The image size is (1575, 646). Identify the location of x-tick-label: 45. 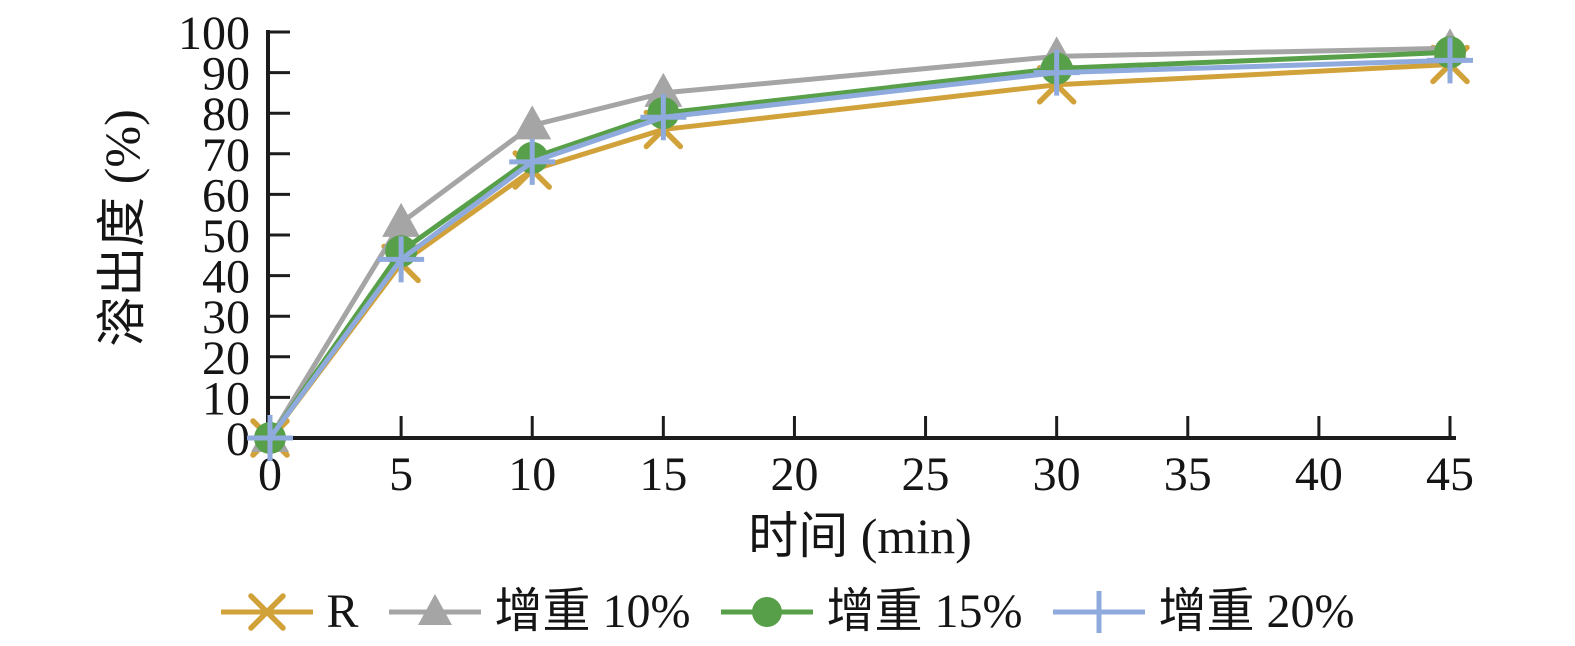
(1450, 474).